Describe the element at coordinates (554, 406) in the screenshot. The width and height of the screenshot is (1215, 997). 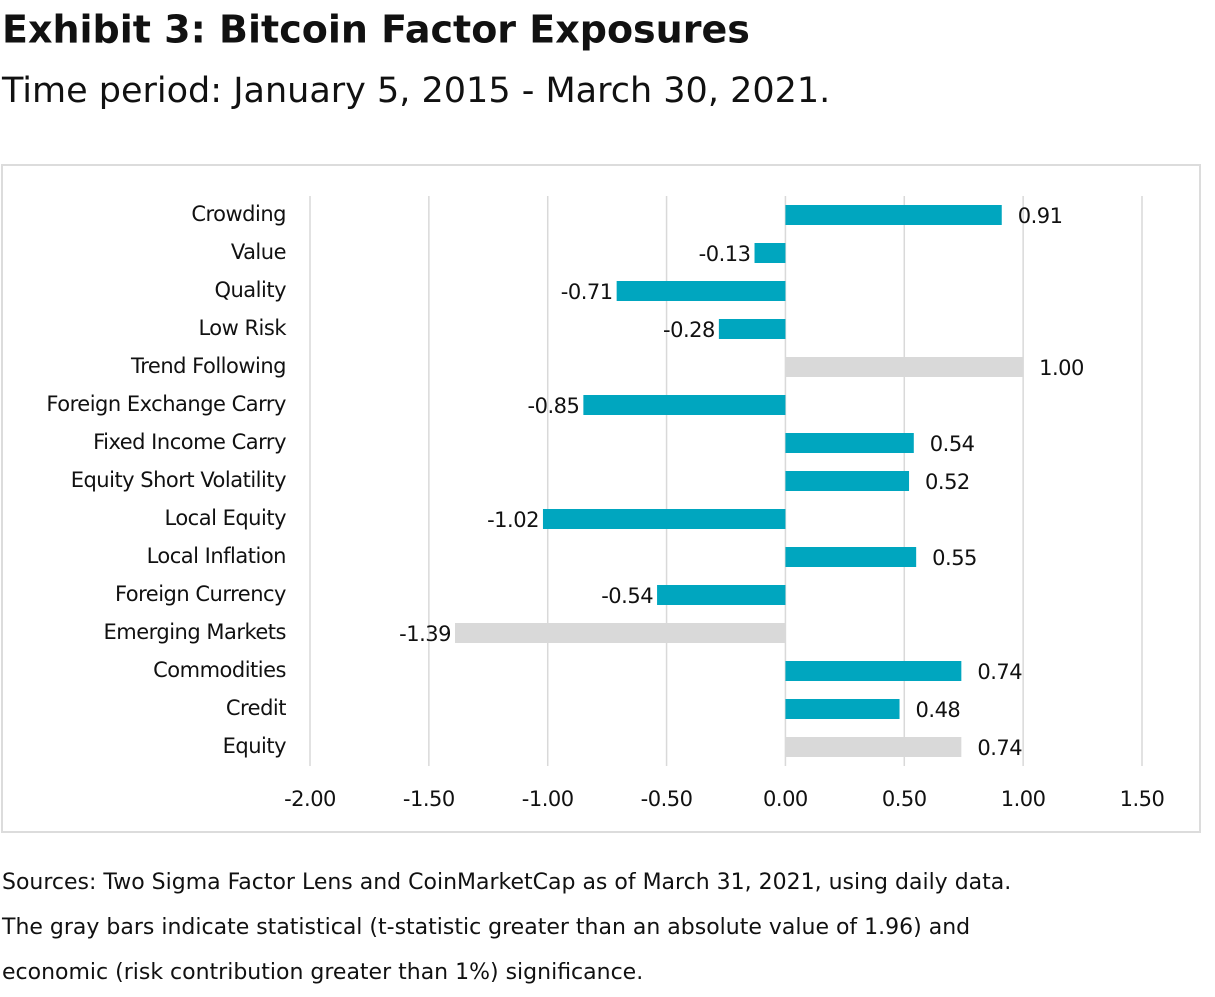
I see `value-label: -0.85` at that location.